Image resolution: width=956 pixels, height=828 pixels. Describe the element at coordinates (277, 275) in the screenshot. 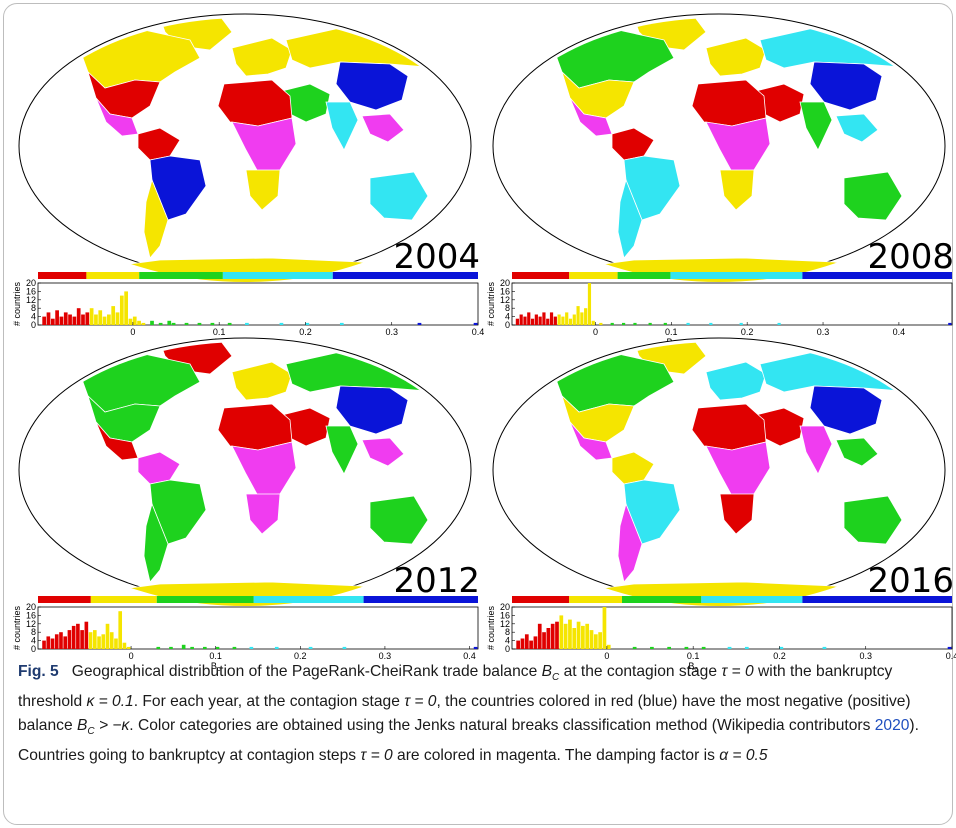

I see `colorbar-segment-cyan` at that location.